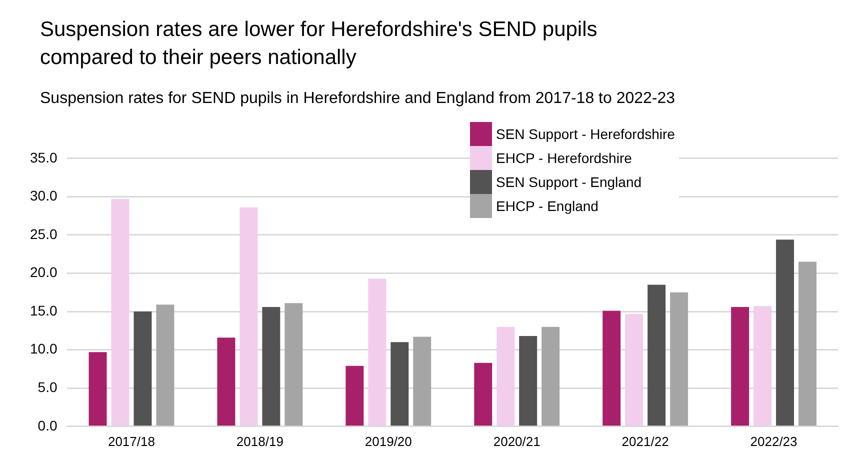 The image size is (848, 462). What do you see at coordinates (645, 441) in the screenshot?
I see `x-tick-label: 2021/22` at bounding box center [645, 441].